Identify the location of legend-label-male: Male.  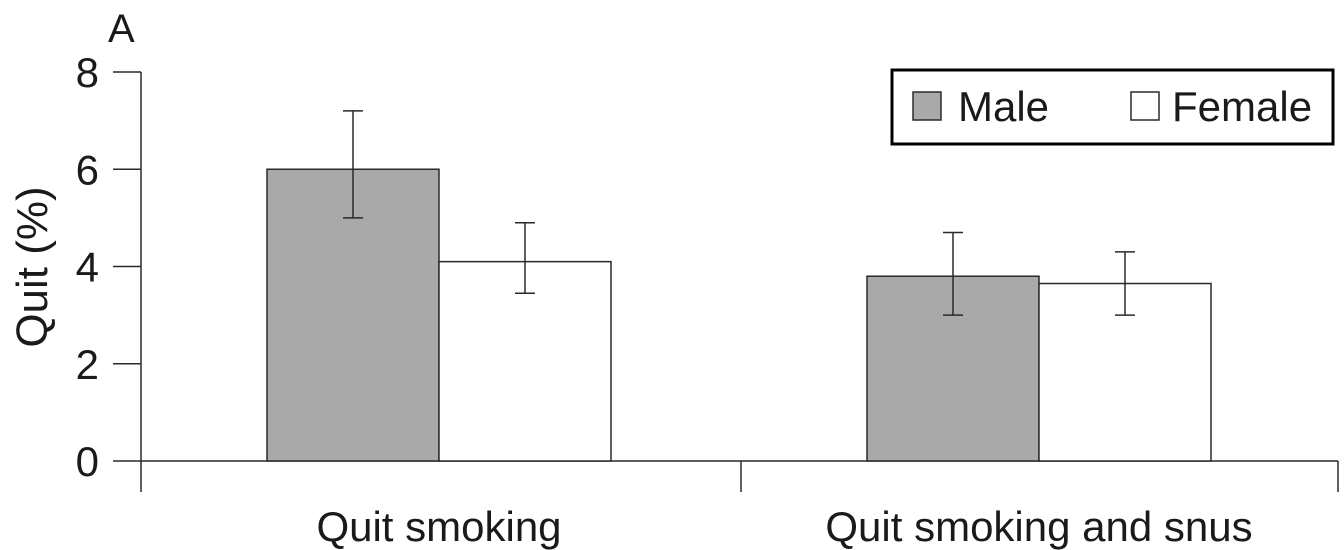
(1003, 106).